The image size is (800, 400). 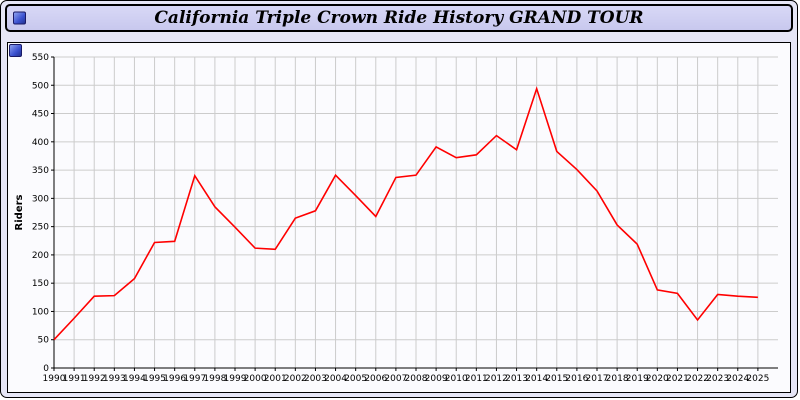 I want to click on svg-text: 1993, so click(x=114, y=379).